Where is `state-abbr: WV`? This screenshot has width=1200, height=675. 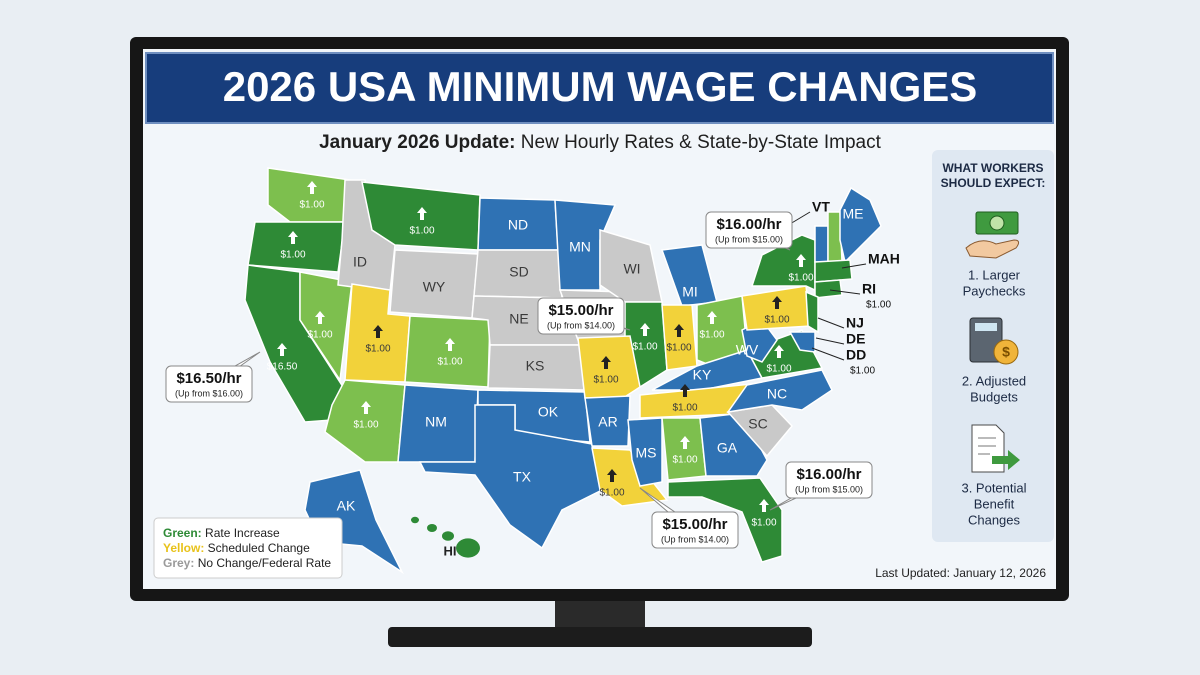
state-abbr: WV is located at coordinates (747, 350).